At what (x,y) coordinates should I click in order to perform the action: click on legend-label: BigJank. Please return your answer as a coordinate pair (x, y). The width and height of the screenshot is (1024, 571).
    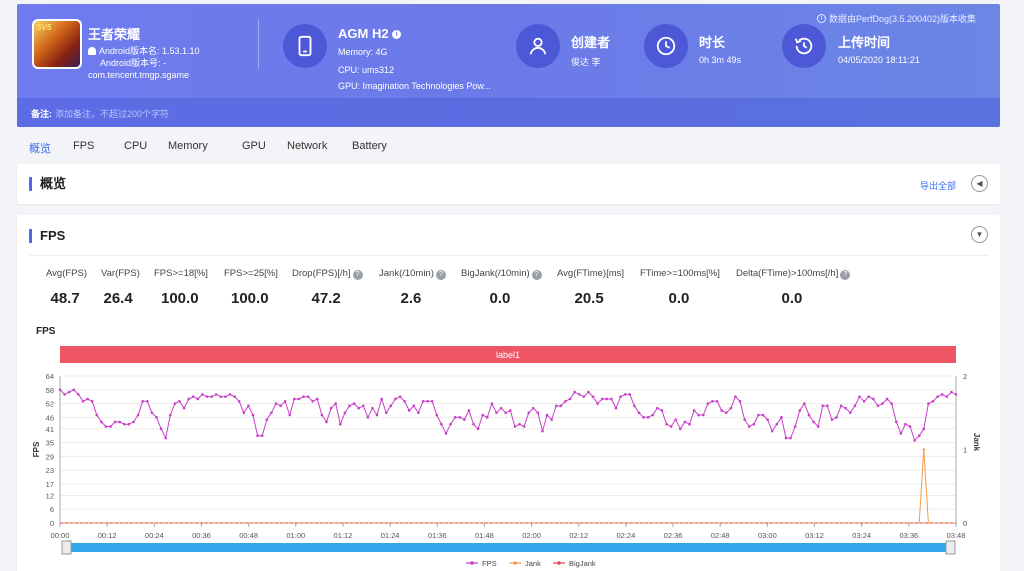
    Looking at the image, I should click on (582, 563).